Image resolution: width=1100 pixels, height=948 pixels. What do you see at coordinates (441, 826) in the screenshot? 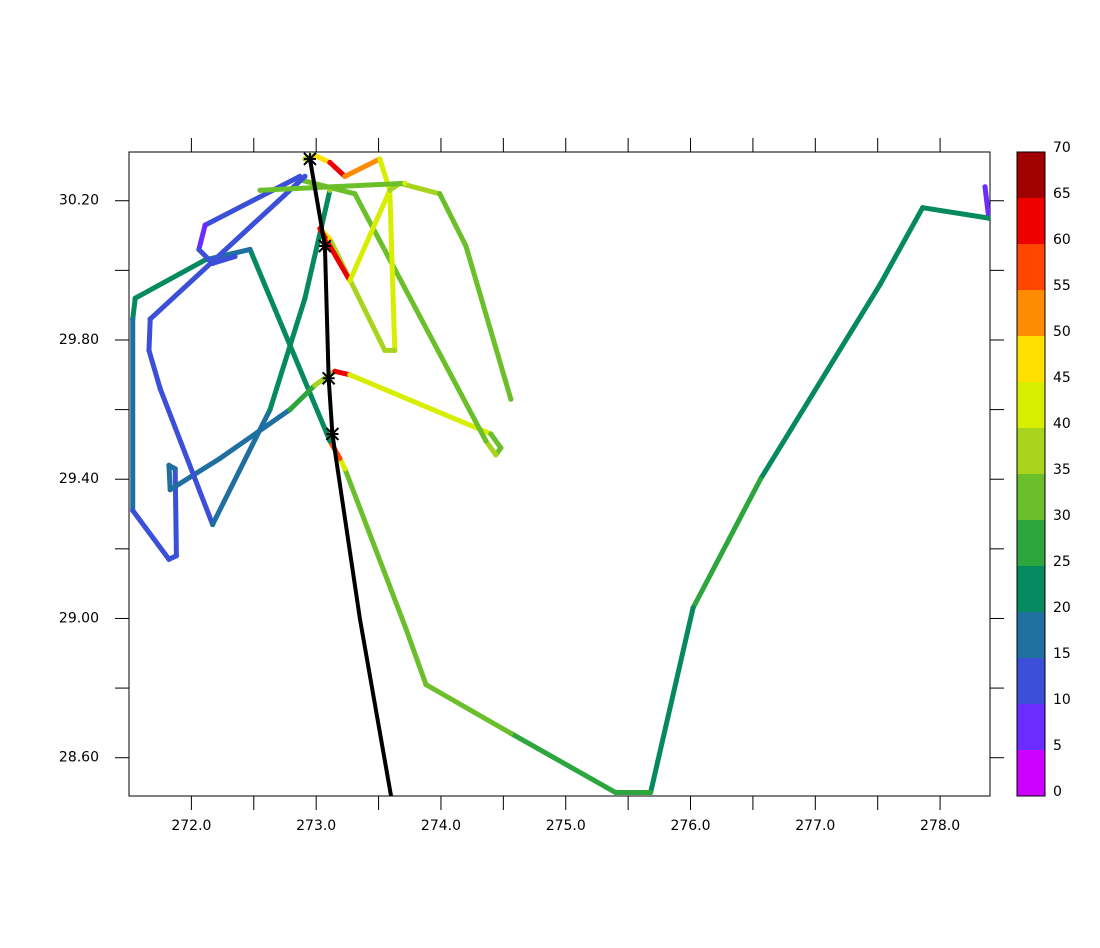
I see `x-tick-label: 274.0` at bounding box center [441, 826].